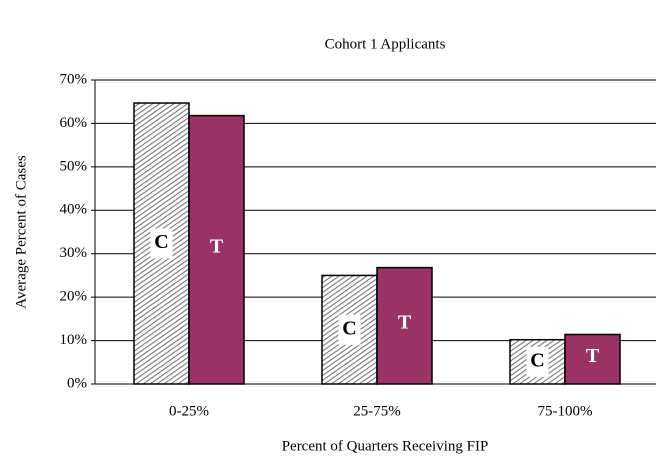 Image resolution: width=657 pixels, height=462 pixels. Describe the element at coordinates (74, 297) in the screenshot. I see `y-tick-label: 20%` at that location.